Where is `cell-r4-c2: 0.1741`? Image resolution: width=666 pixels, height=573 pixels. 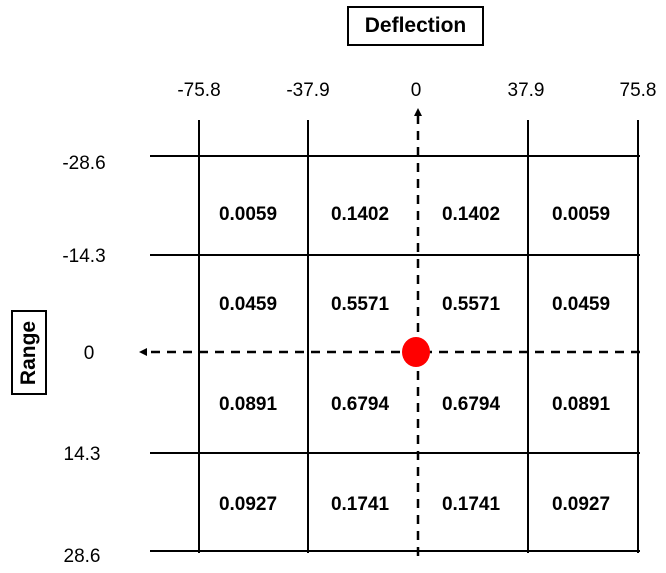
cell-r4-c2: 0.1741 is located at coordinates (360, 504).